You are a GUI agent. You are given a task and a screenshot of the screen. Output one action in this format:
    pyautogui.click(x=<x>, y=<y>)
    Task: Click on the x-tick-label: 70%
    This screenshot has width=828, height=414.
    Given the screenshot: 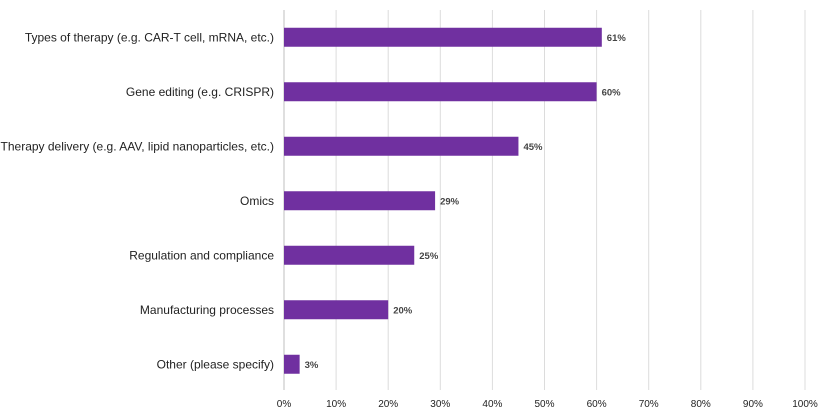 What is the action you would take?
    pyautogui.click(x=649, y=404)
    